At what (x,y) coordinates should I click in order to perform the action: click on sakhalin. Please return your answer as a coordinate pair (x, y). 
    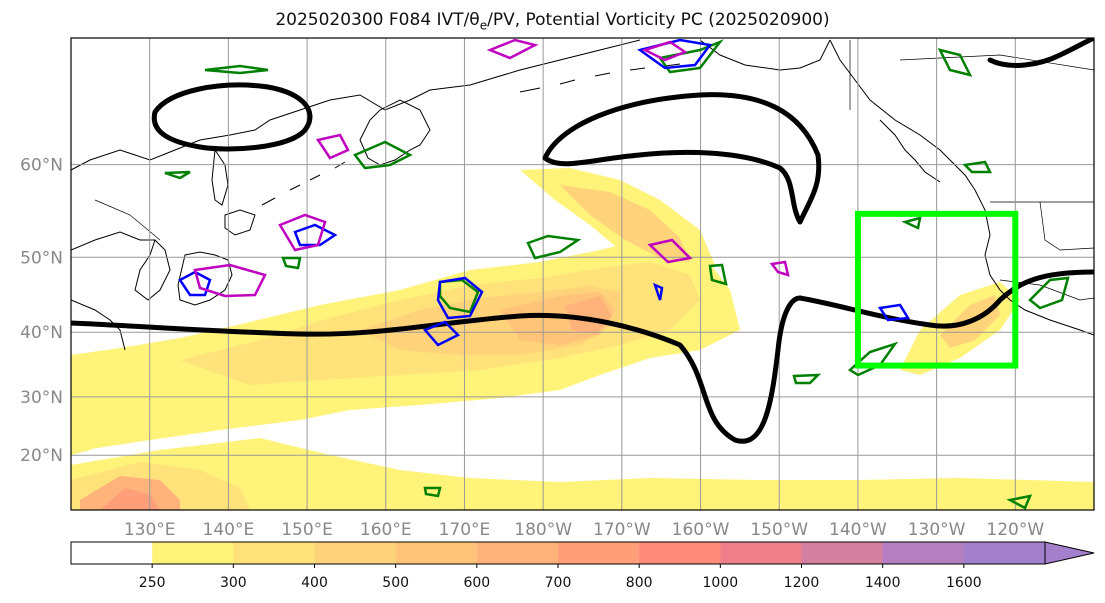
    Looking at the image, I should click on (220, 177).